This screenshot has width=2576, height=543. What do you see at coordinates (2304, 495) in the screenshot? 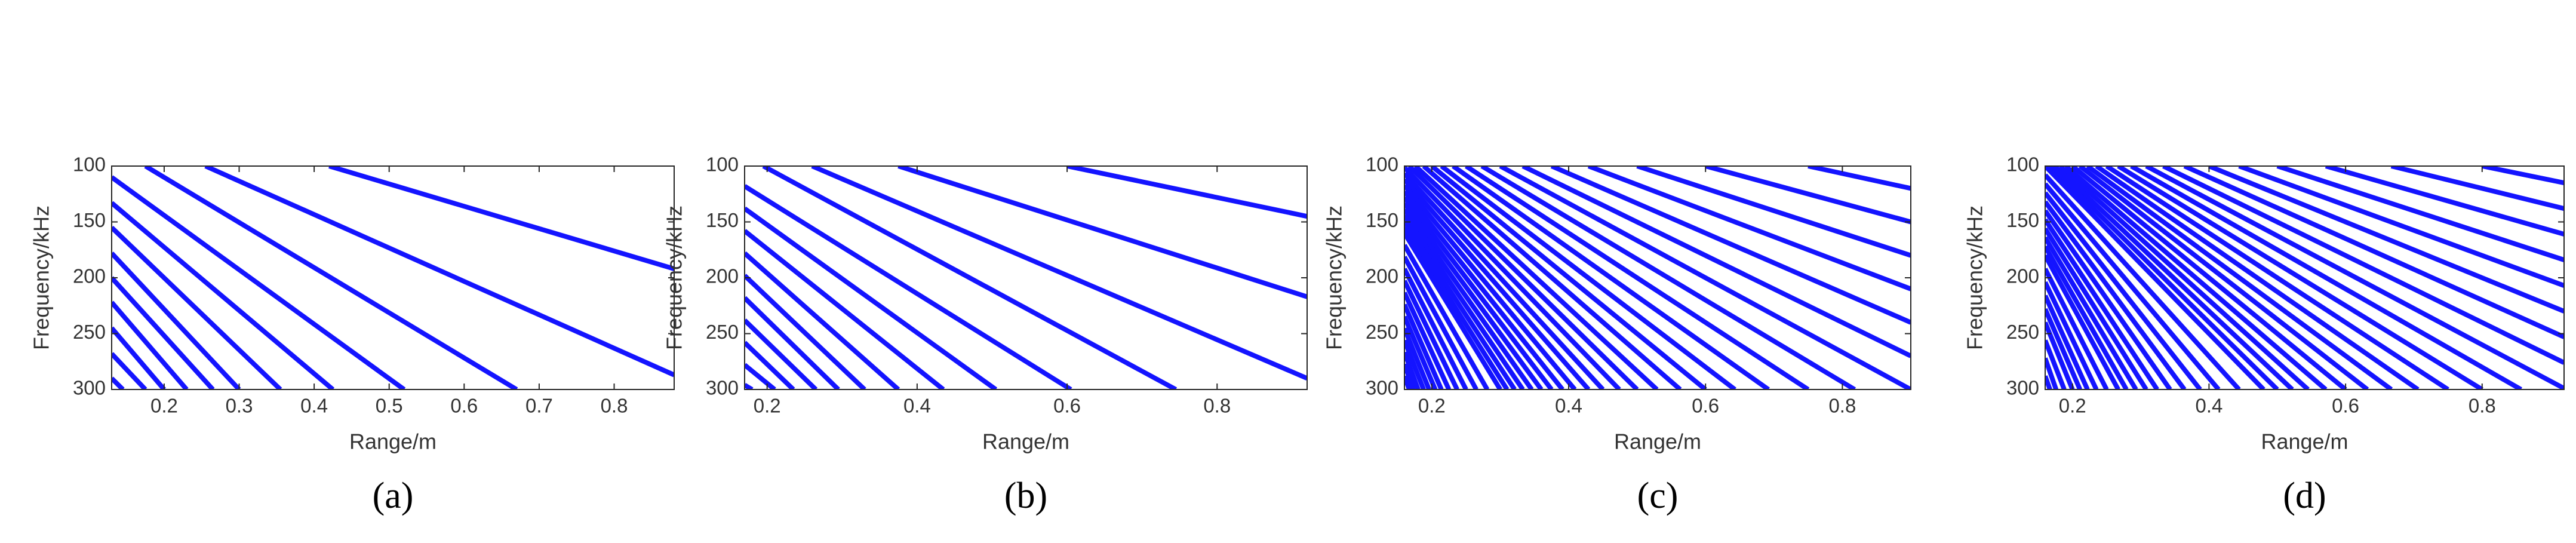
I see `subplot-label: (d)` at bounding box center [2304, 495].